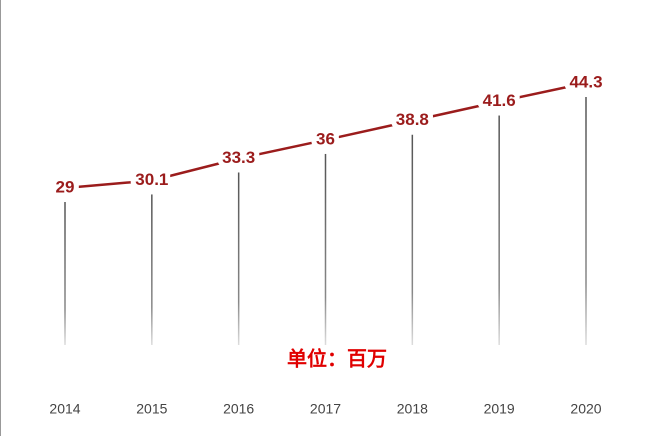 This screenshot has height=436, width=651. I want to click on x-tick-label: 2016, so click(238, 409).